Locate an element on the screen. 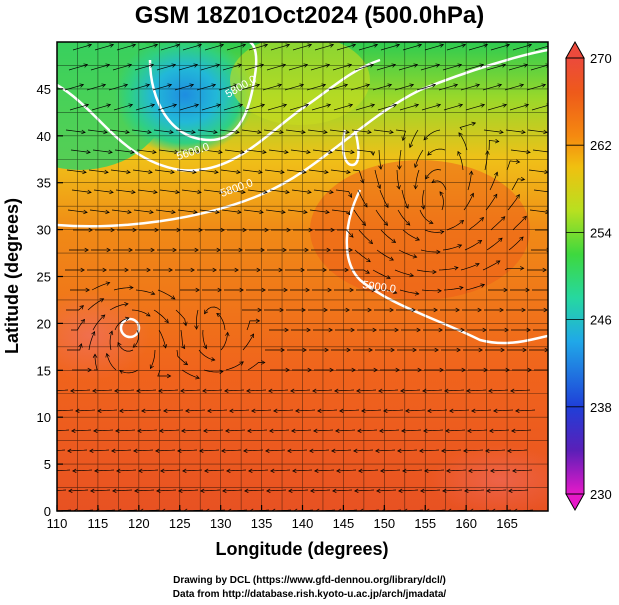  y-tick-label: 35 is located at coordinates (44, 183).